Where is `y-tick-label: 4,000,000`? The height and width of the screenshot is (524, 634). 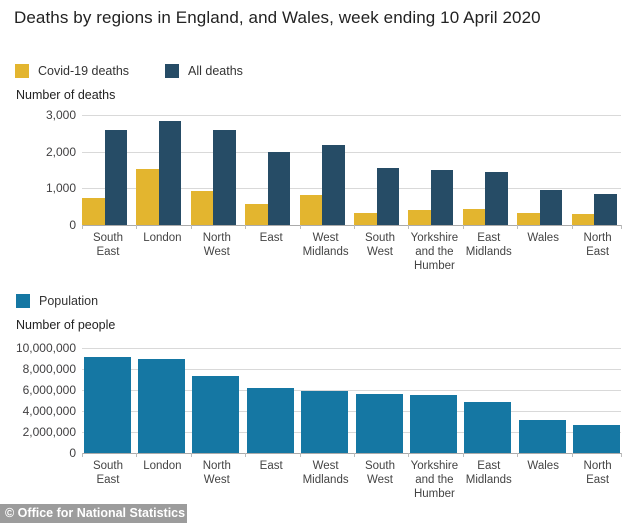 y-tick-label: 4,000,000 is located at coordinates (49, 411).